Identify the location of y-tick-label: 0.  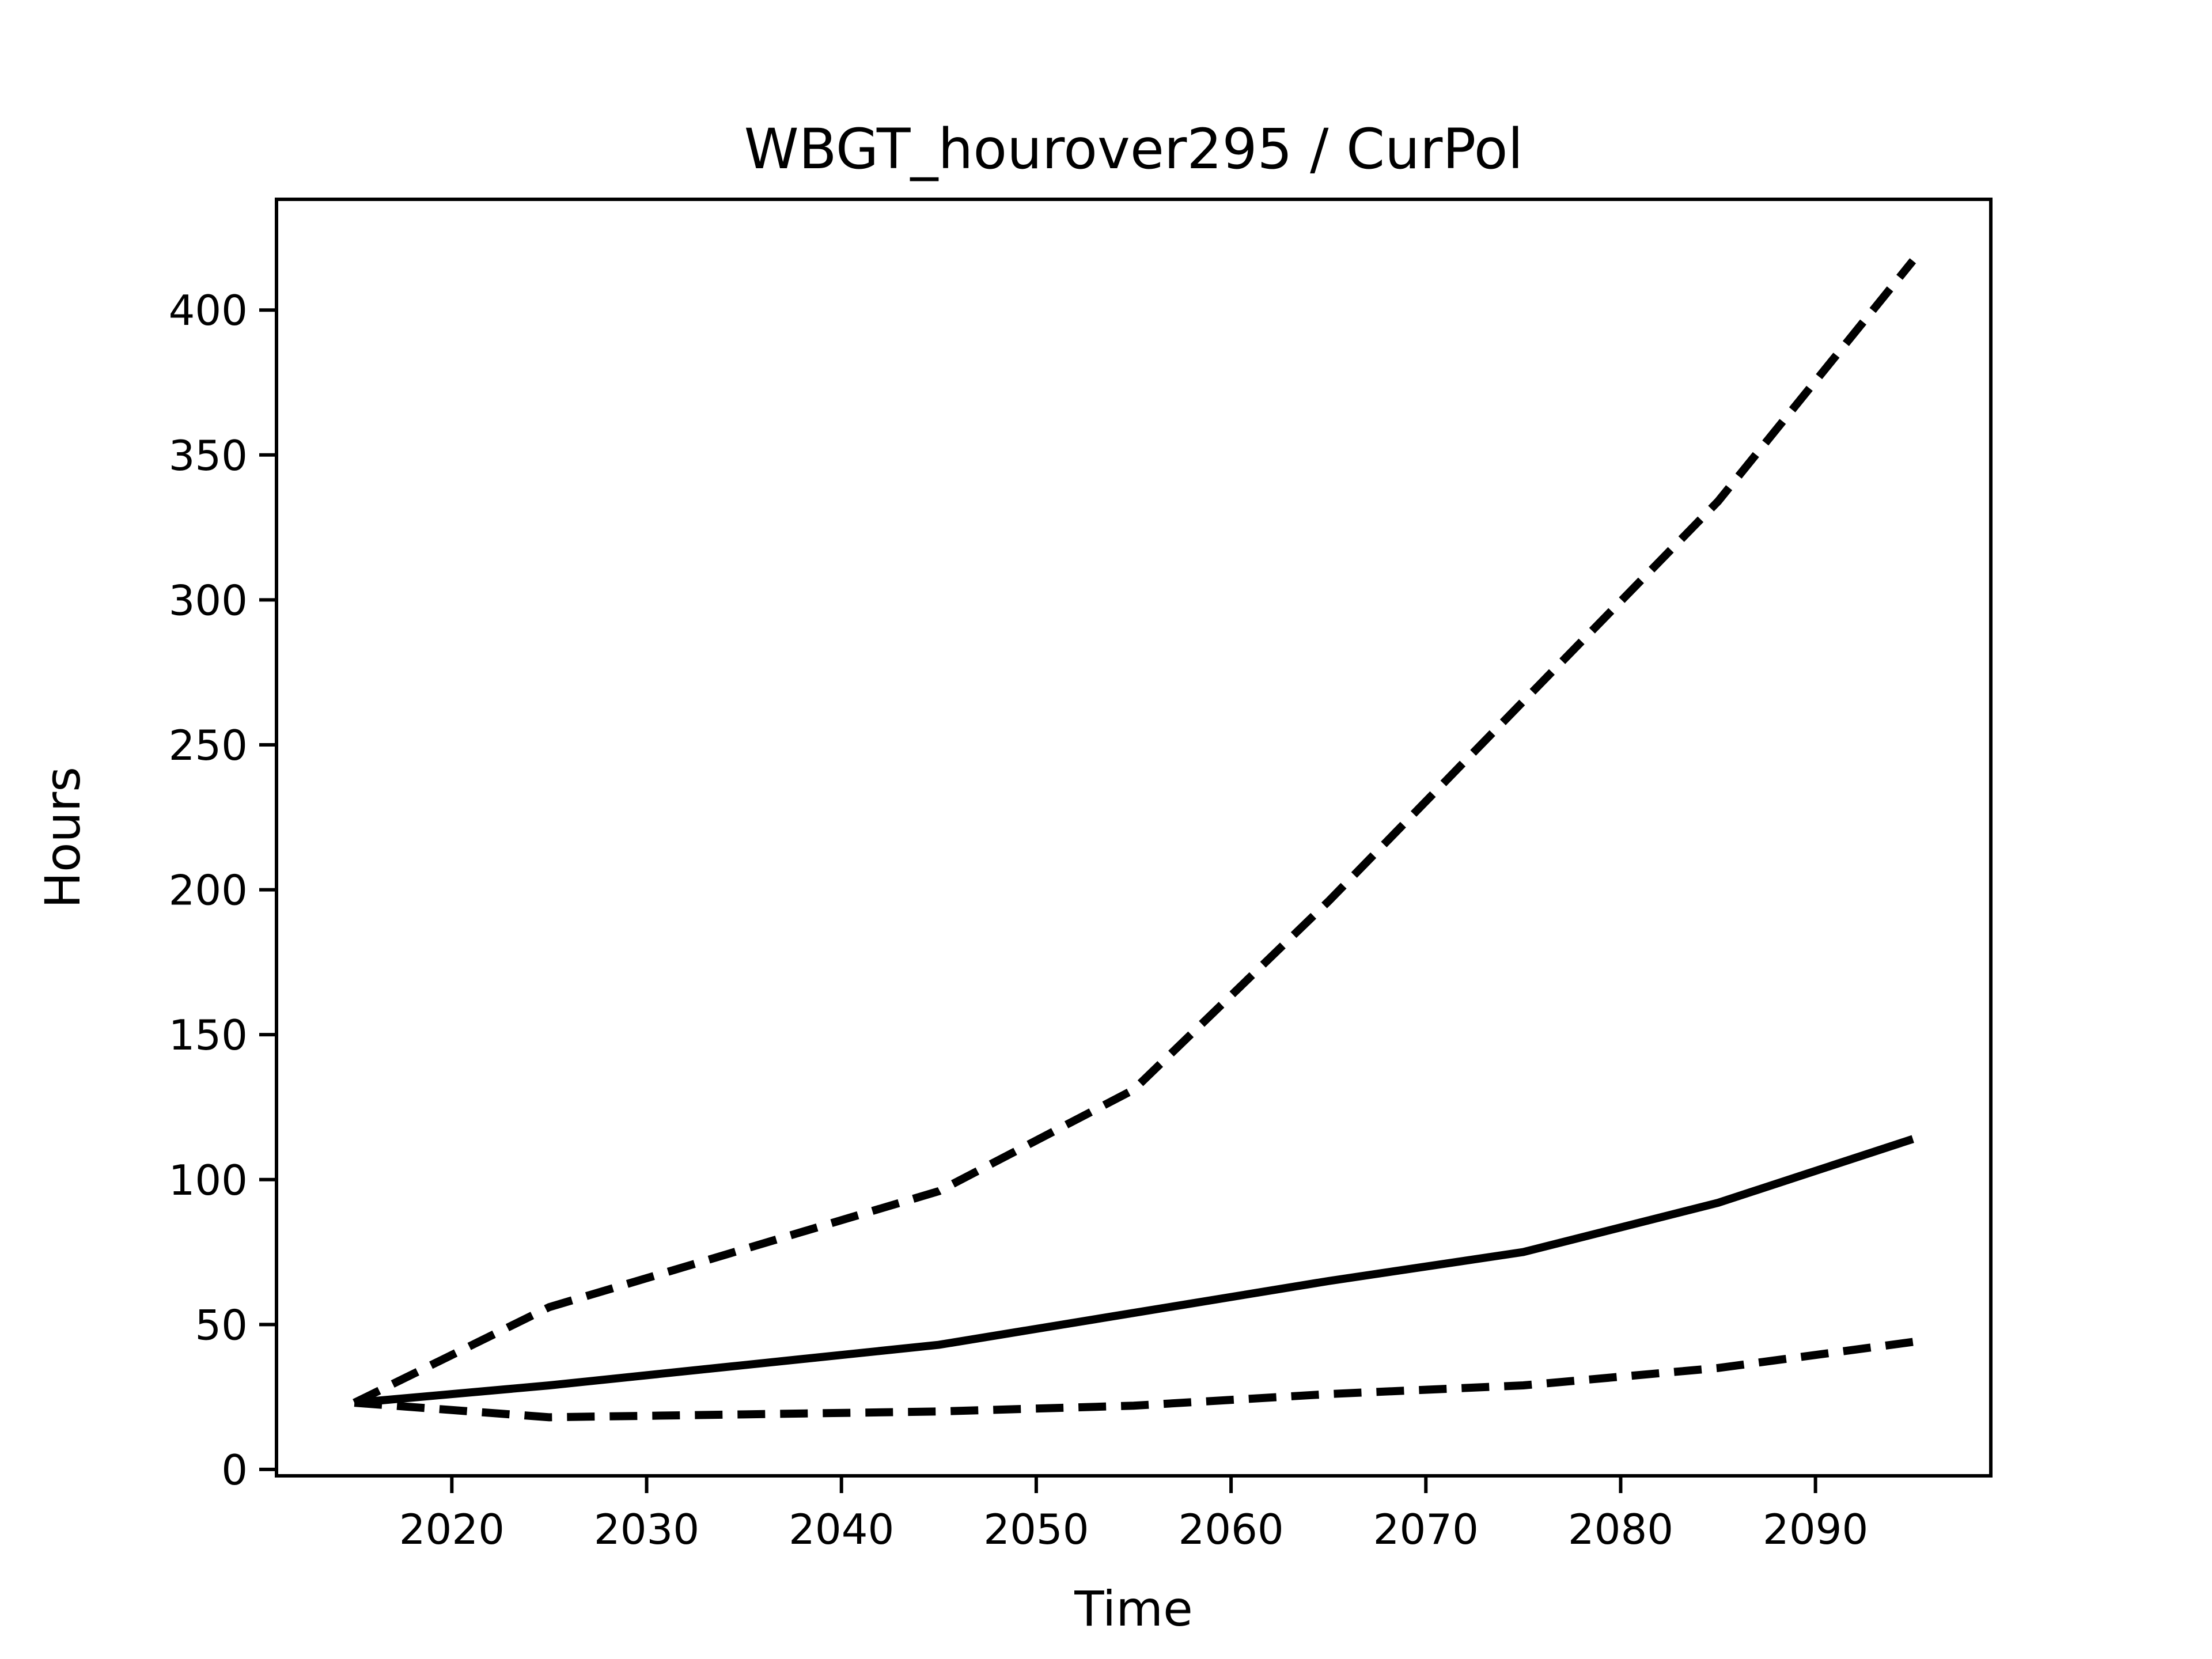
(234, 1470).